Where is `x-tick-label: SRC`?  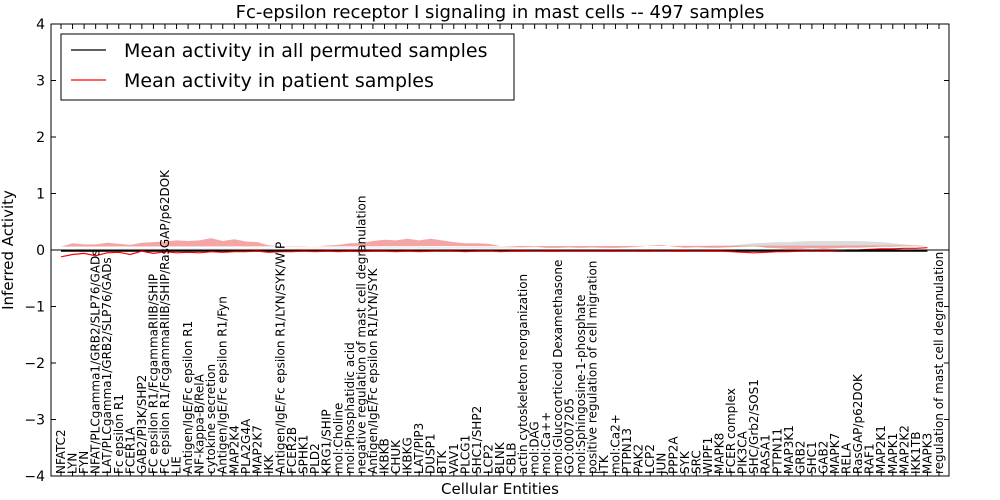
x-tick-label: SRC is located at coordinates (696, 462).